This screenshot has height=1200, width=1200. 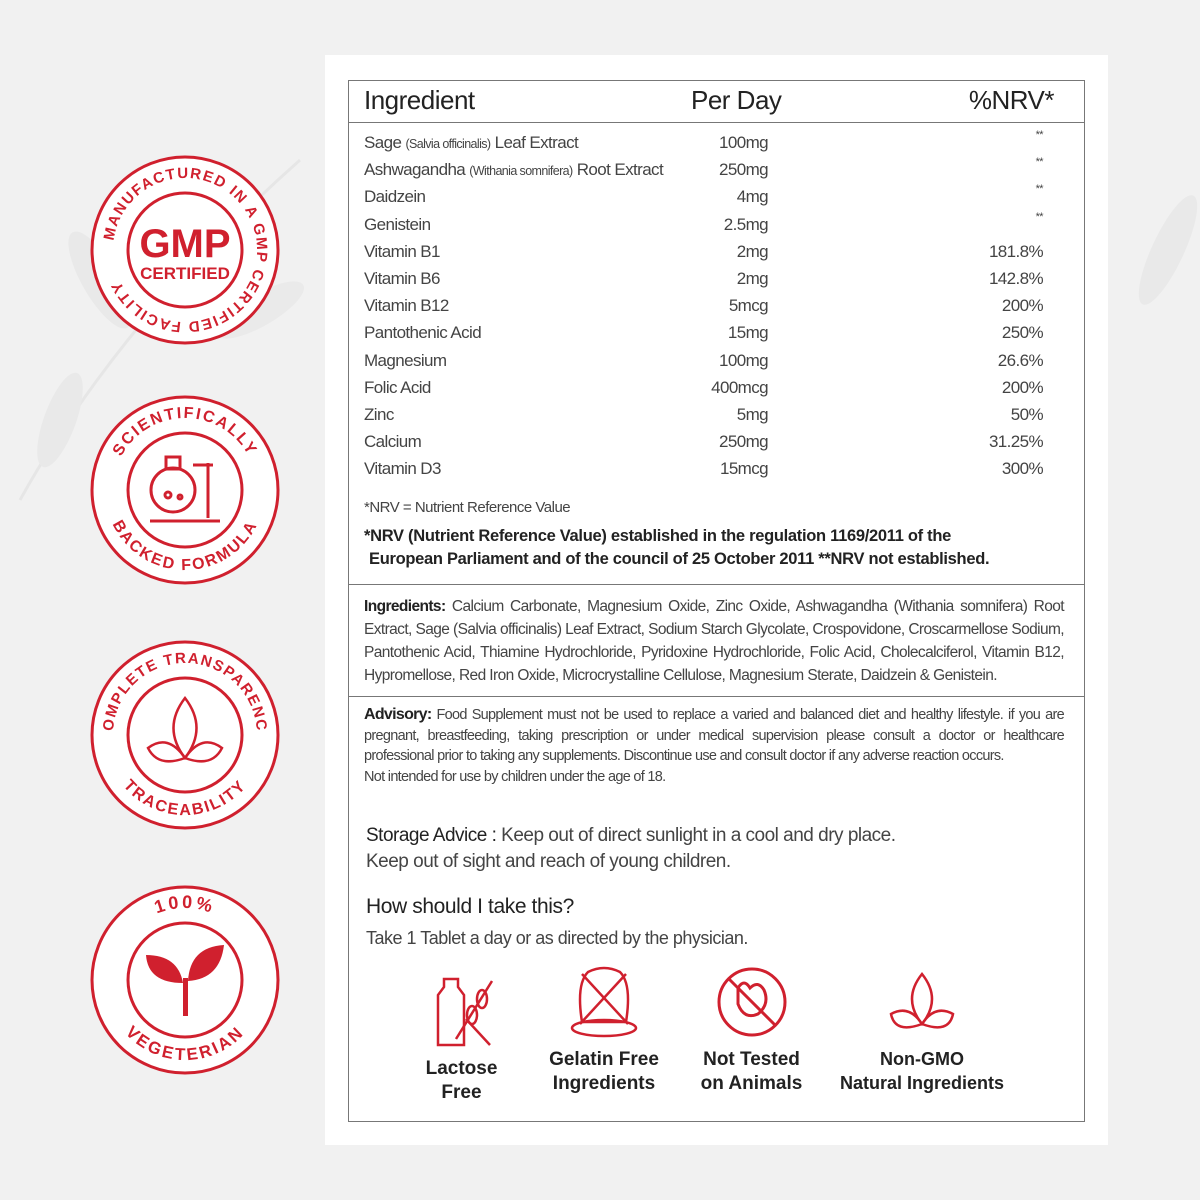 I want to click on nrv-value: 50%, so click(x=1027, y=414).